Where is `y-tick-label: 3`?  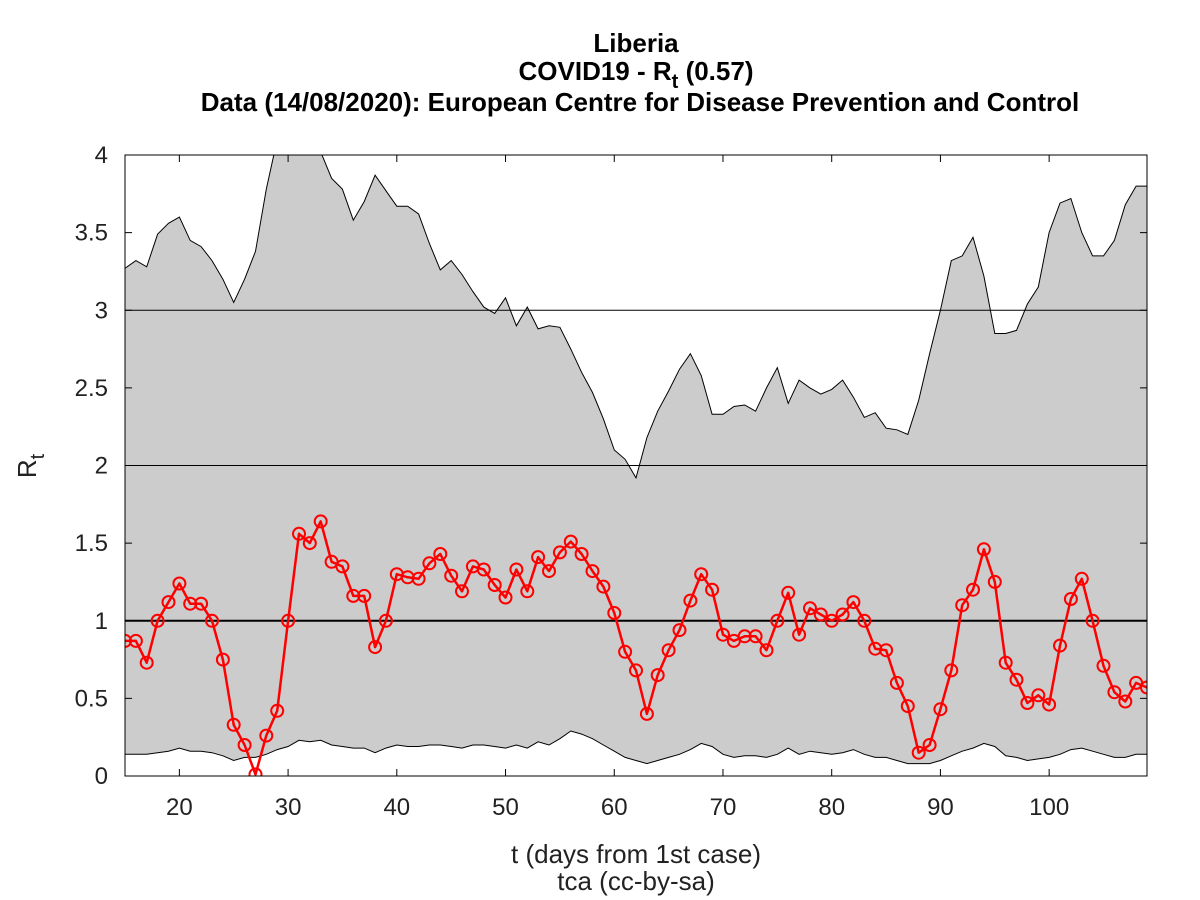 y-tick-label: 3 is located at coordinates (101, 310).